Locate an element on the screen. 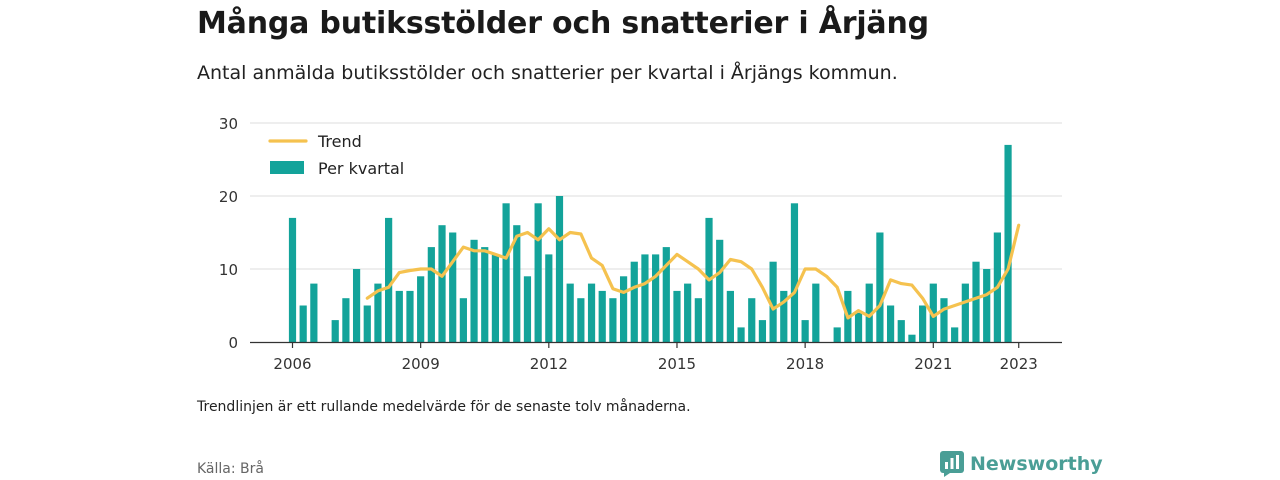  trend-line is located at coordinates (693, 271).